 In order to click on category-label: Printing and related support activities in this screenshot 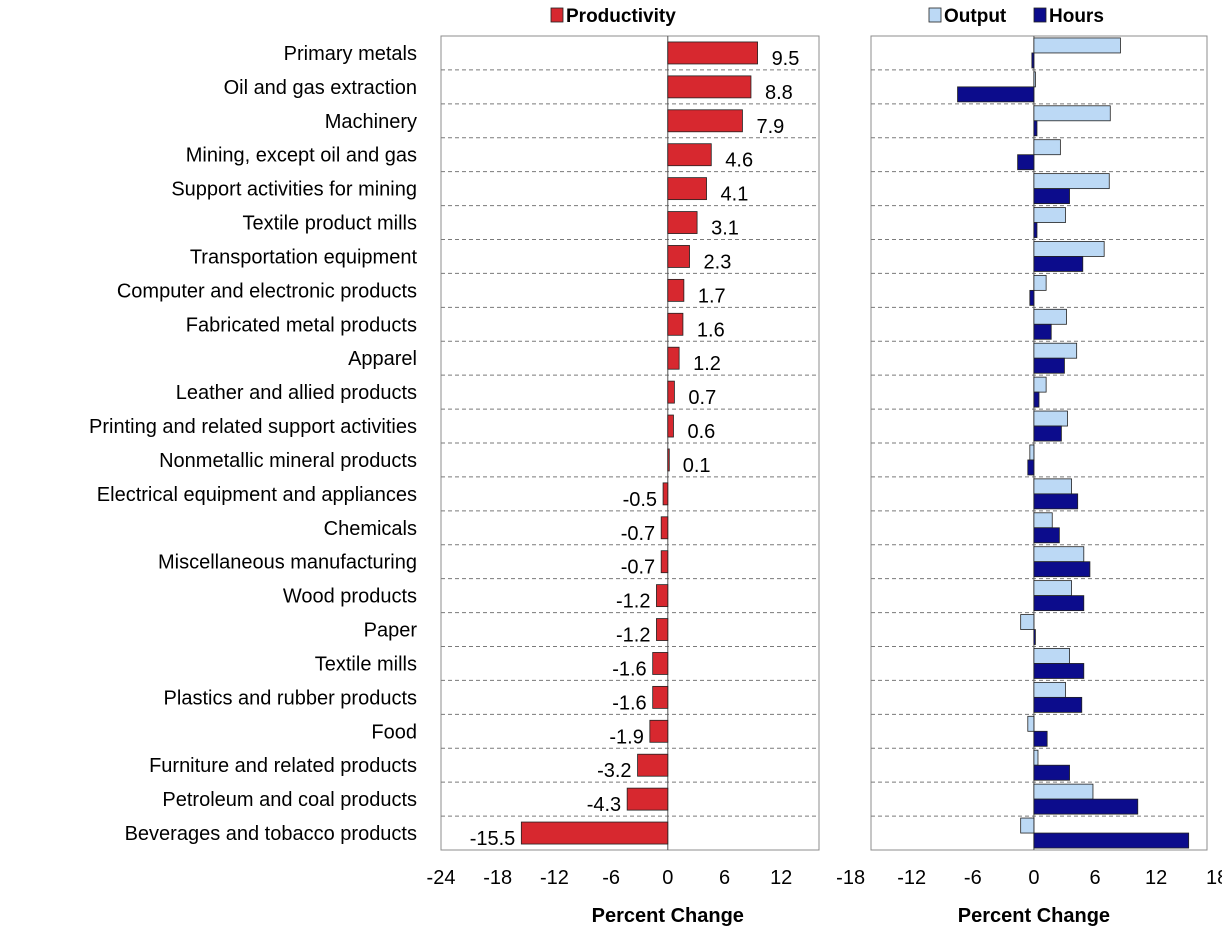, I will do `click(253, 427)`.